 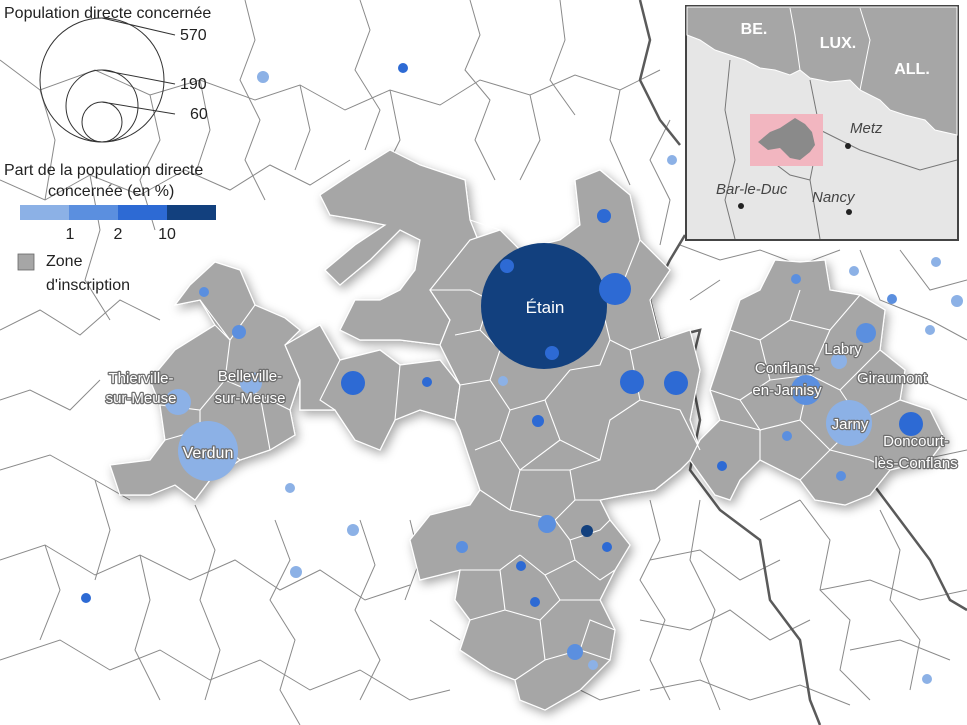 What do you see at coordinates (111, 191) in the screenshot?
I see `legend-share-title: concernée (en %)` at bounding box center [111, 191].